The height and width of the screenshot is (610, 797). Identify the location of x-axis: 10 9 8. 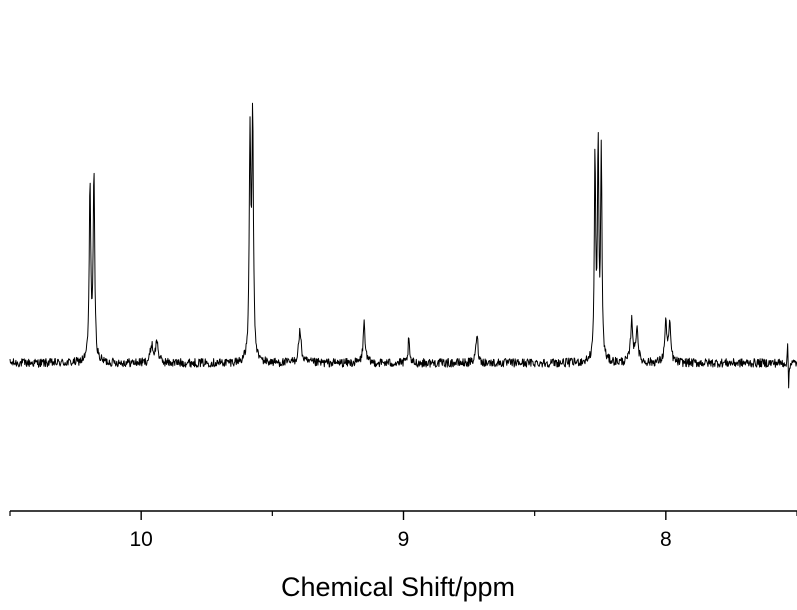
(403, 530).